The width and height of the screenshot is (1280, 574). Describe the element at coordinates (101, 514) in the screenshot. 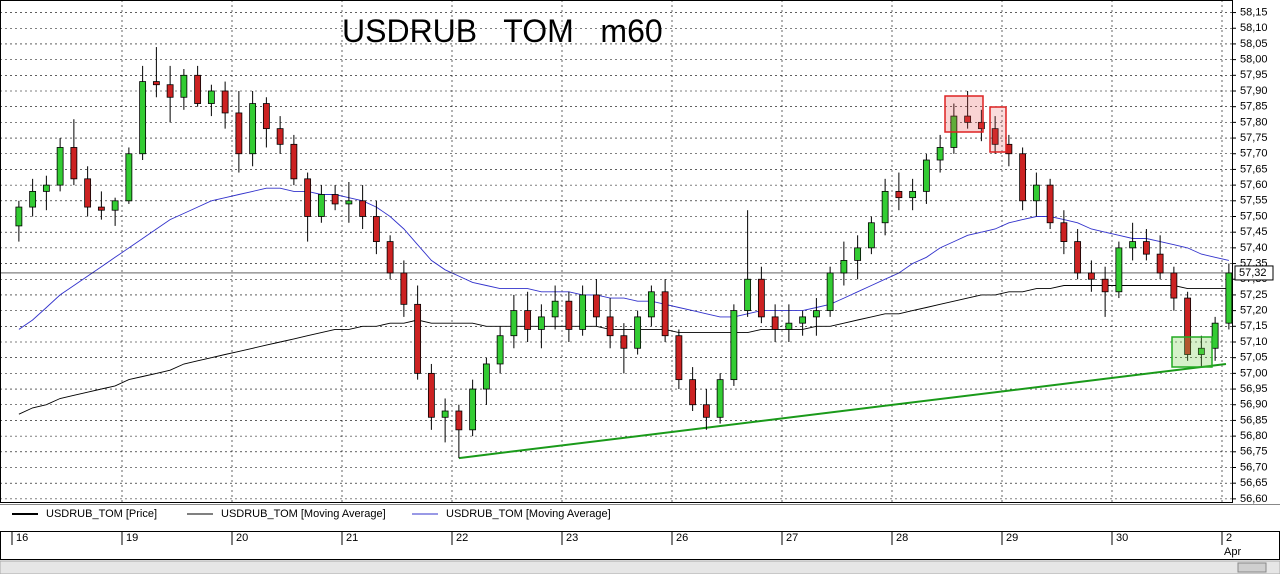

I see `legend-label: USDRUB_TOM [Price]` at that location.